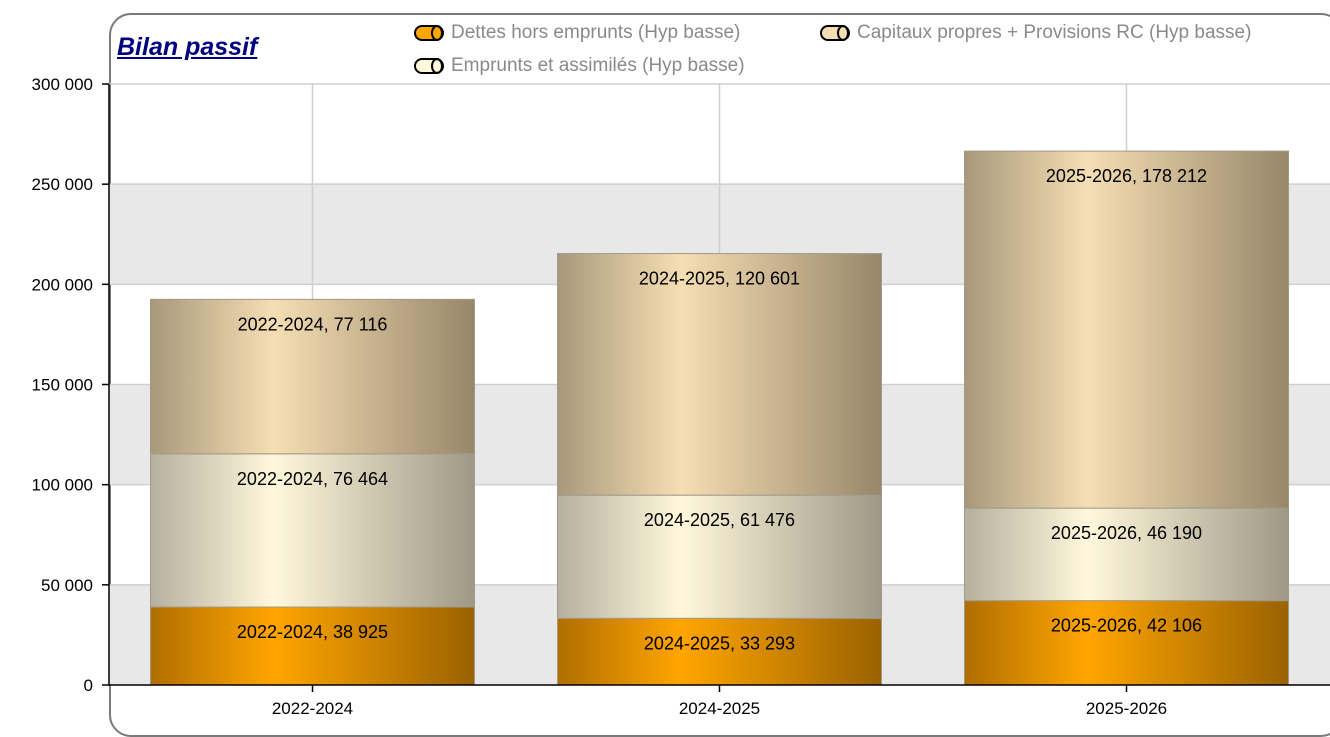 This screenshot has height=737, width=1330. What do you see at coordinates (313, 324) in the screenshot?
I see `data-label-3-1: 2022-2024, 77 116` at bounding box center [313, 324].